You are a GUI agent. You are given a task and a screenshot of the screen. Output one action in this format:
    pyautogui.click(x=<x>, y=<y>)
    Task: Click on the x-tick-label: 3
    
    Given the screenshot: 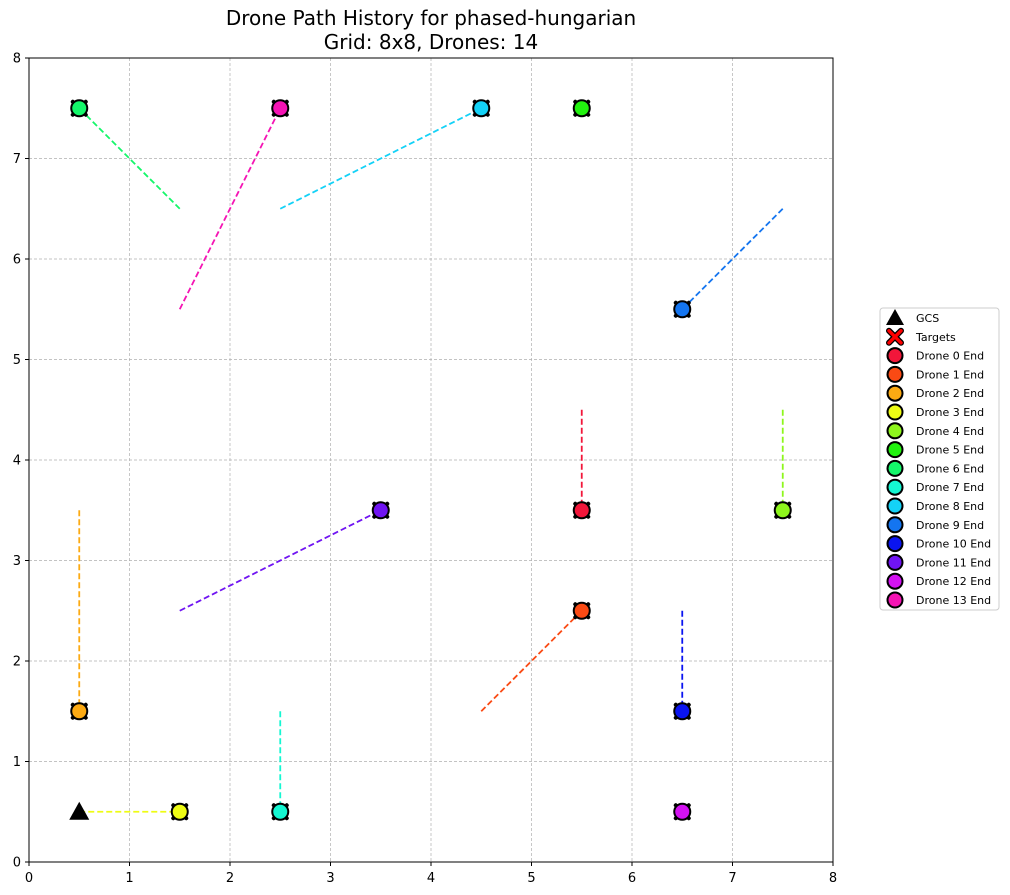 What is the action you would take?
    pyautogui.click(x=330, y=878)
    